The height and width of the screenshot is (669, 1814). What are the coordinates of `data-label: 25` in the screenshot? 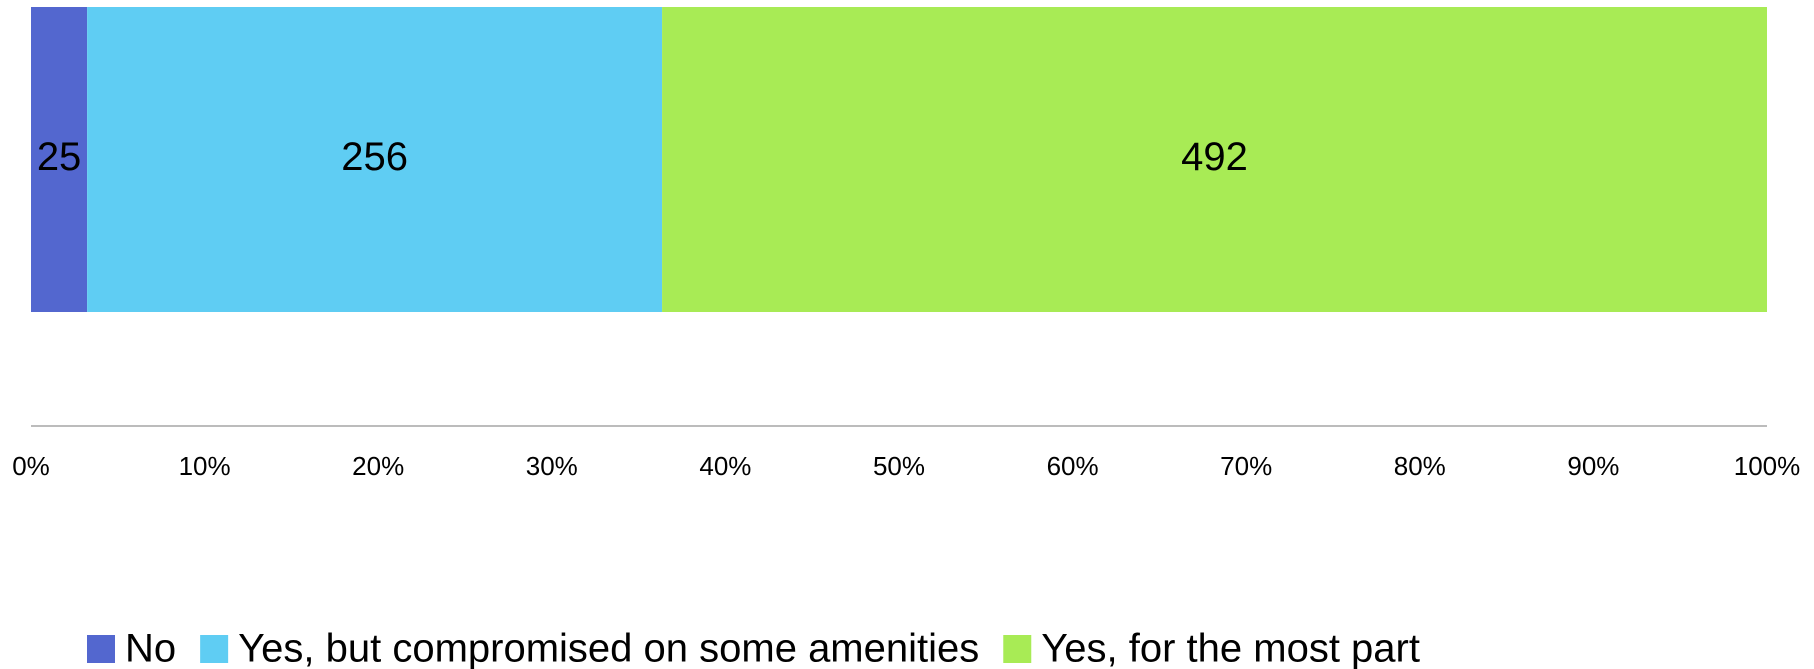 It's located at (59, 157).